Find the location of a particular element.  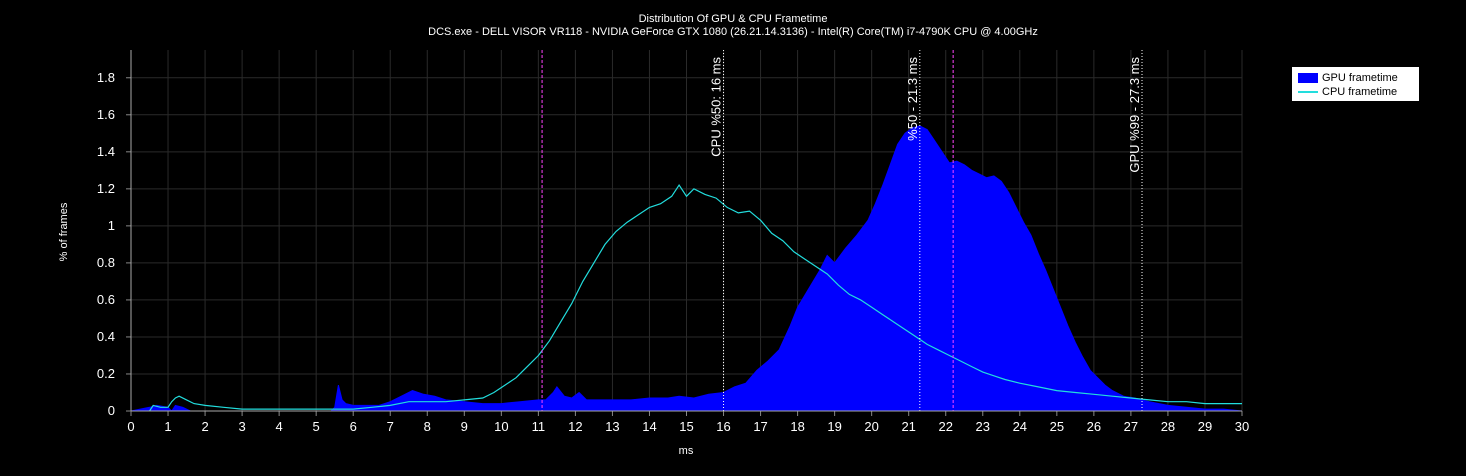

legend-gpu-swatch is located at coordinates (1308, 78).